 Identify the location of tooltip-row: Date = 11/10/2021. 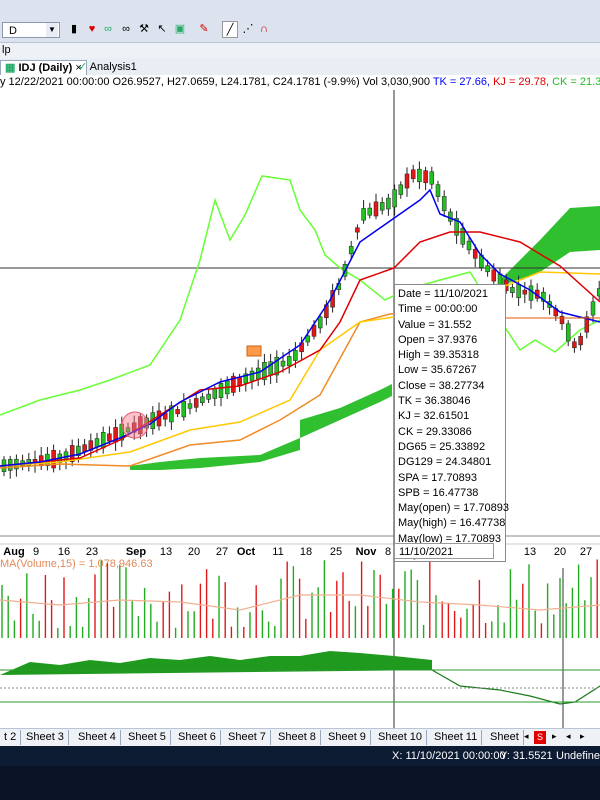
(443, 294).